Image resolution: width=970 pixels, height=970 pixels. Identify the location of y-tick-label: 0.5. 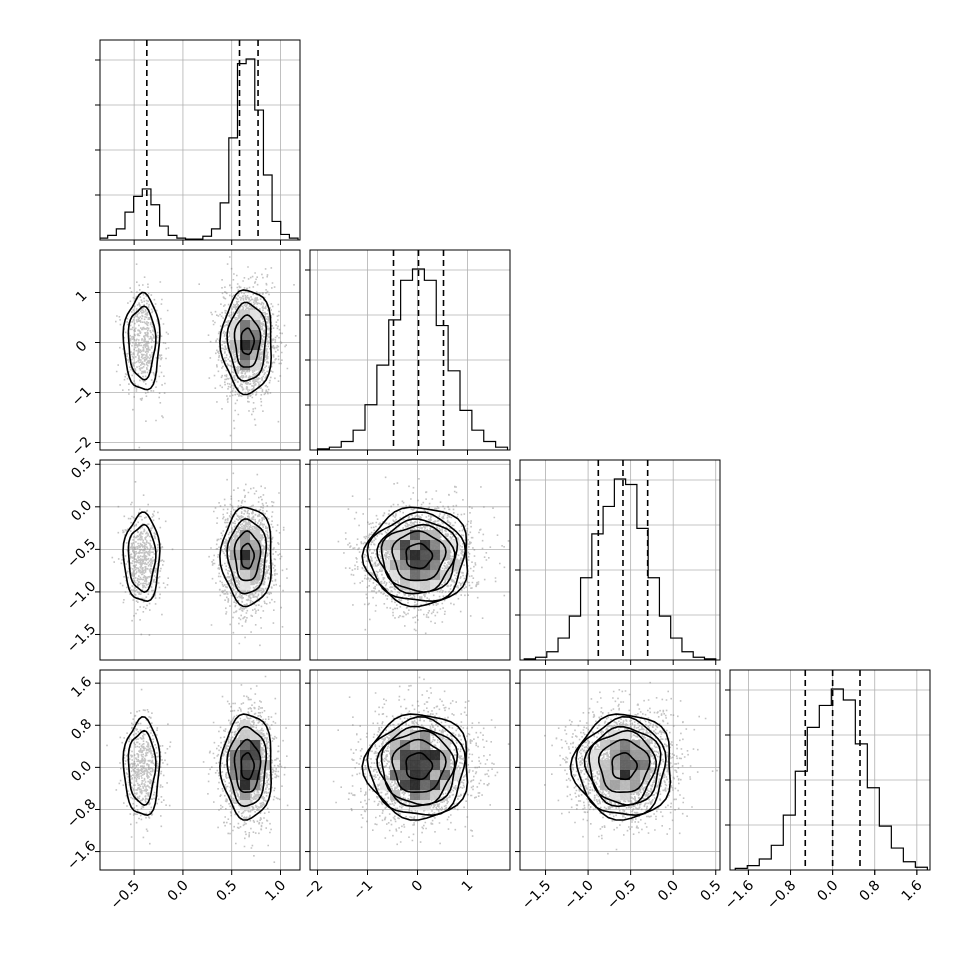
(81, 468).